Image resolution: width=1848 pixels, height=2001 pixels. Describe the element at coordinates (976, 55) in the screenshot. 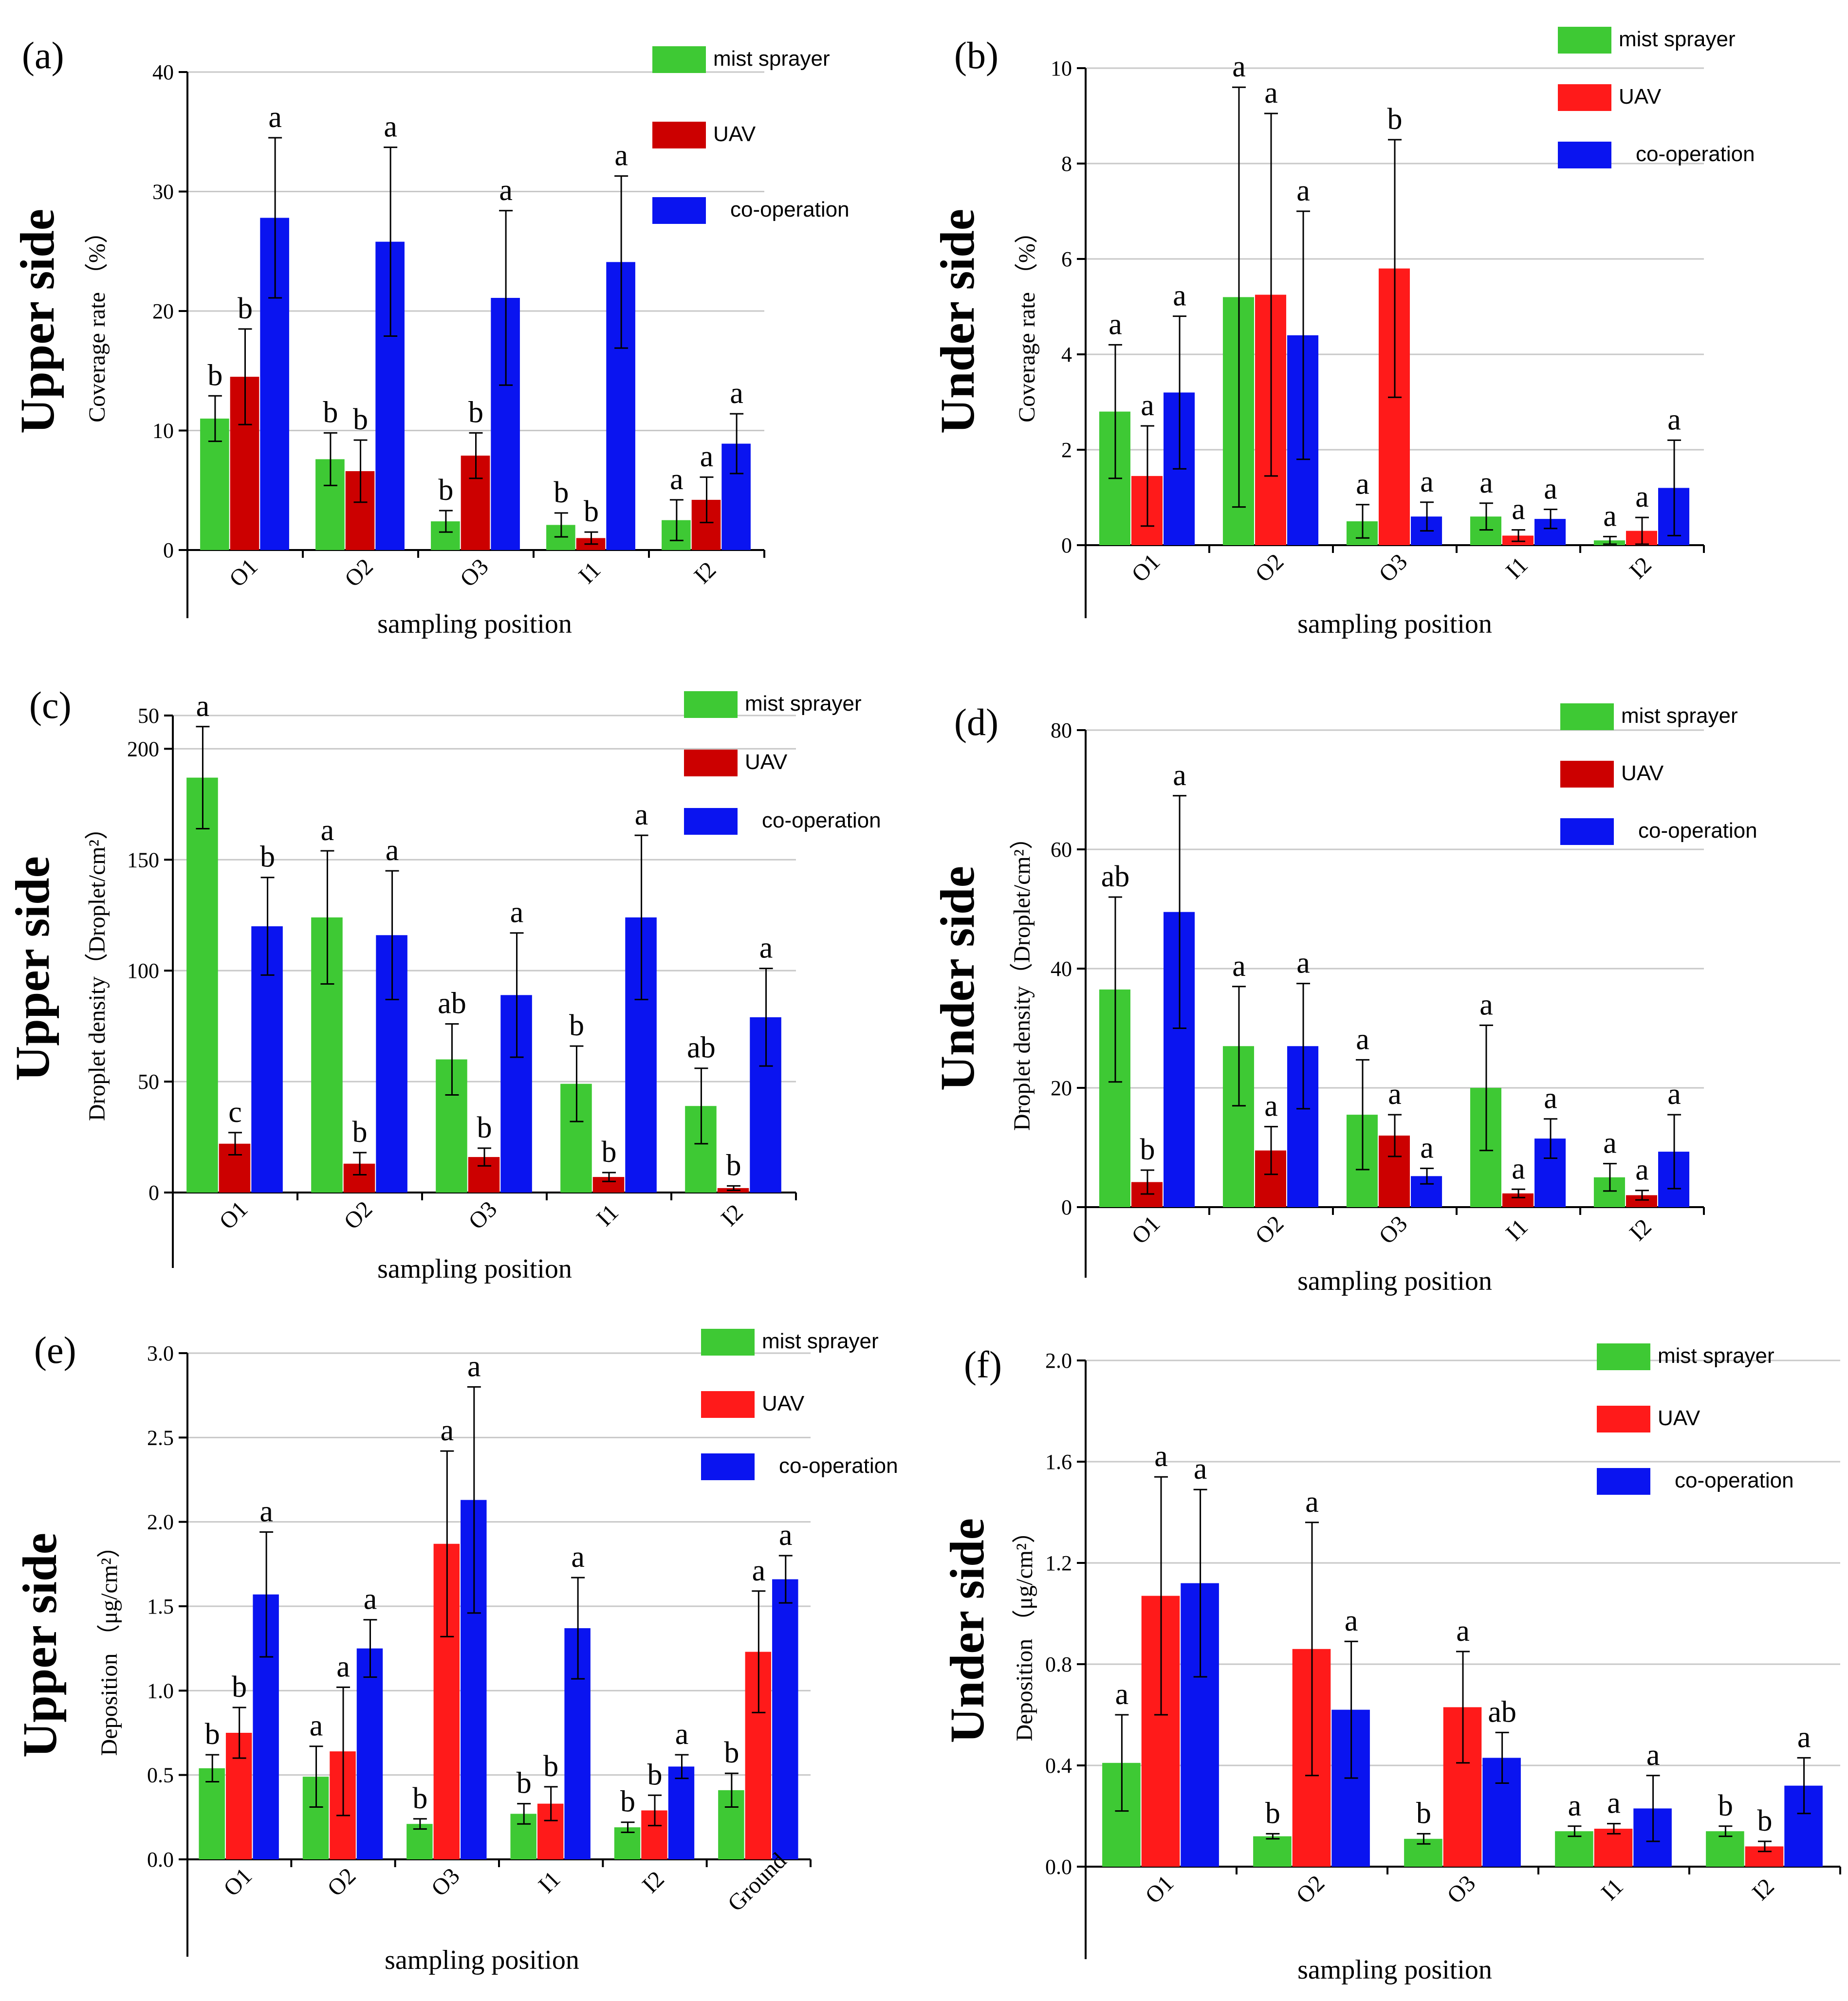

I see `panel-label: (b)` at that location.